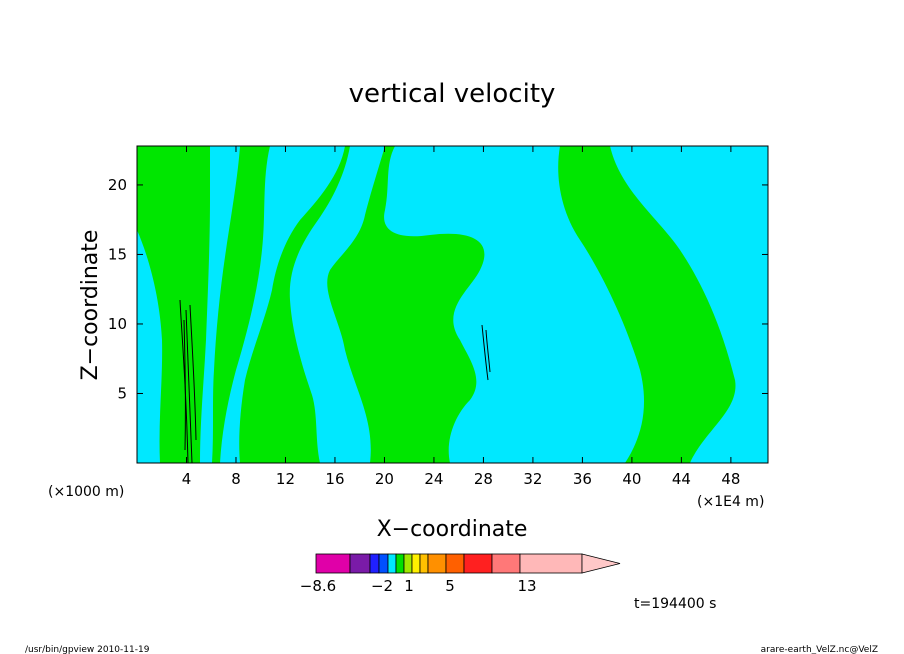  I want to click on y-unit-note: (×1000 m), so click(86, 492).